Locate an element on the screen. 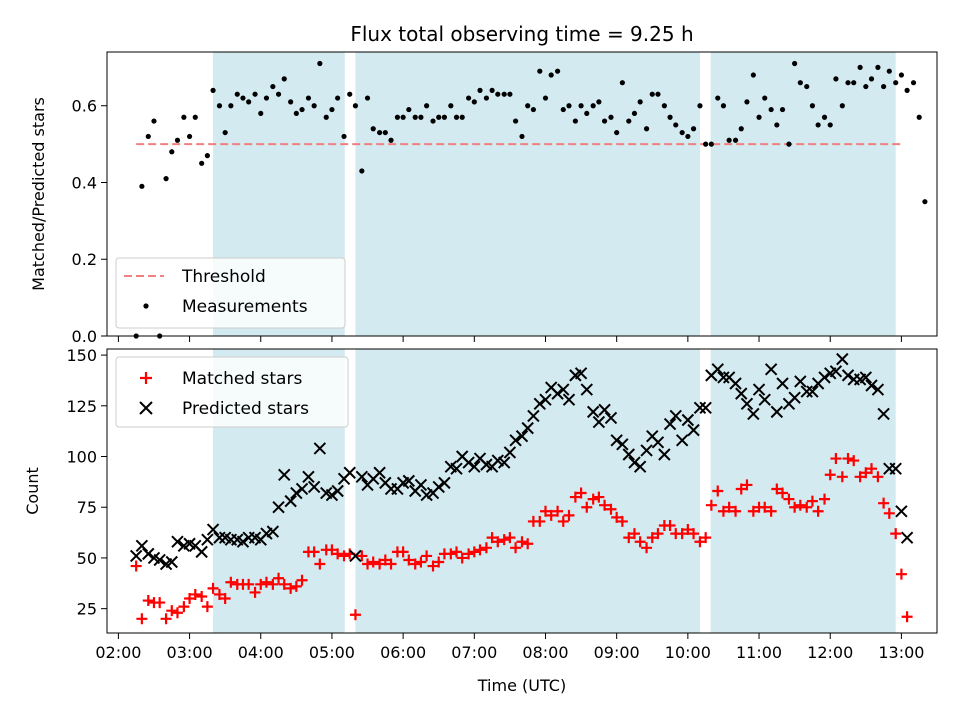  y-tick-label: 125 is located at coordinates (81, 406).